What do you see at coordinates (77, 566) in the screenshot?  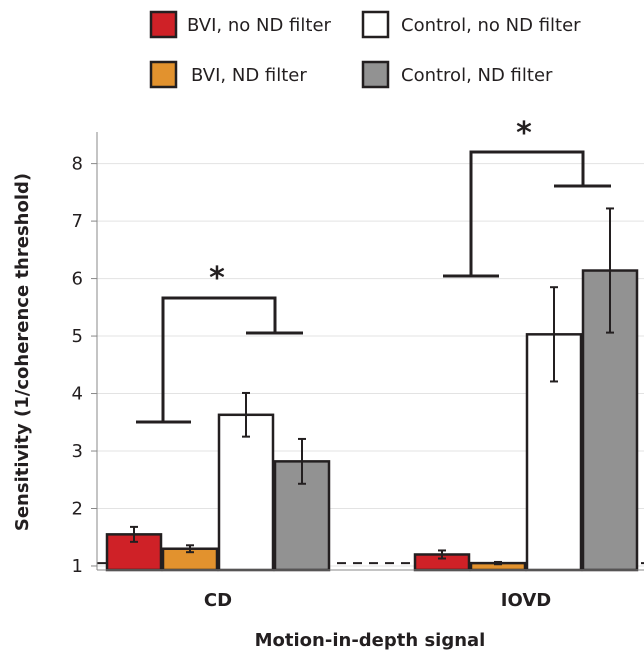 I see `y-tick-label: 1` at bounding box center [77, 566].